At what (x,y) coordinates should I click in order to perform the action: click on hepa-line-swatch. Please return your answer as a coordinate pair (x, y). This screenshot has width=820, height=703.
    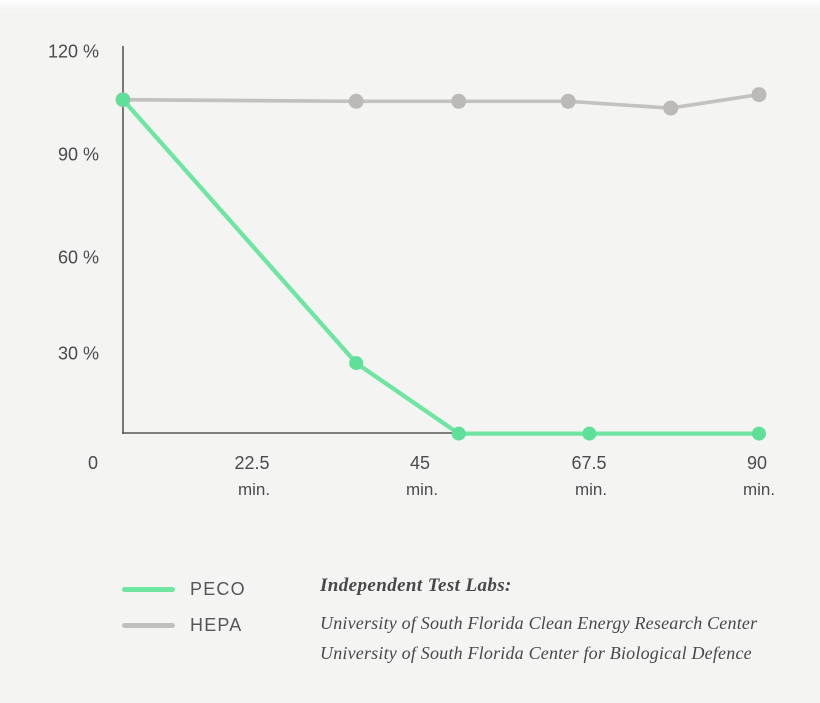
    Looking at the image, I should click on (148, 625).